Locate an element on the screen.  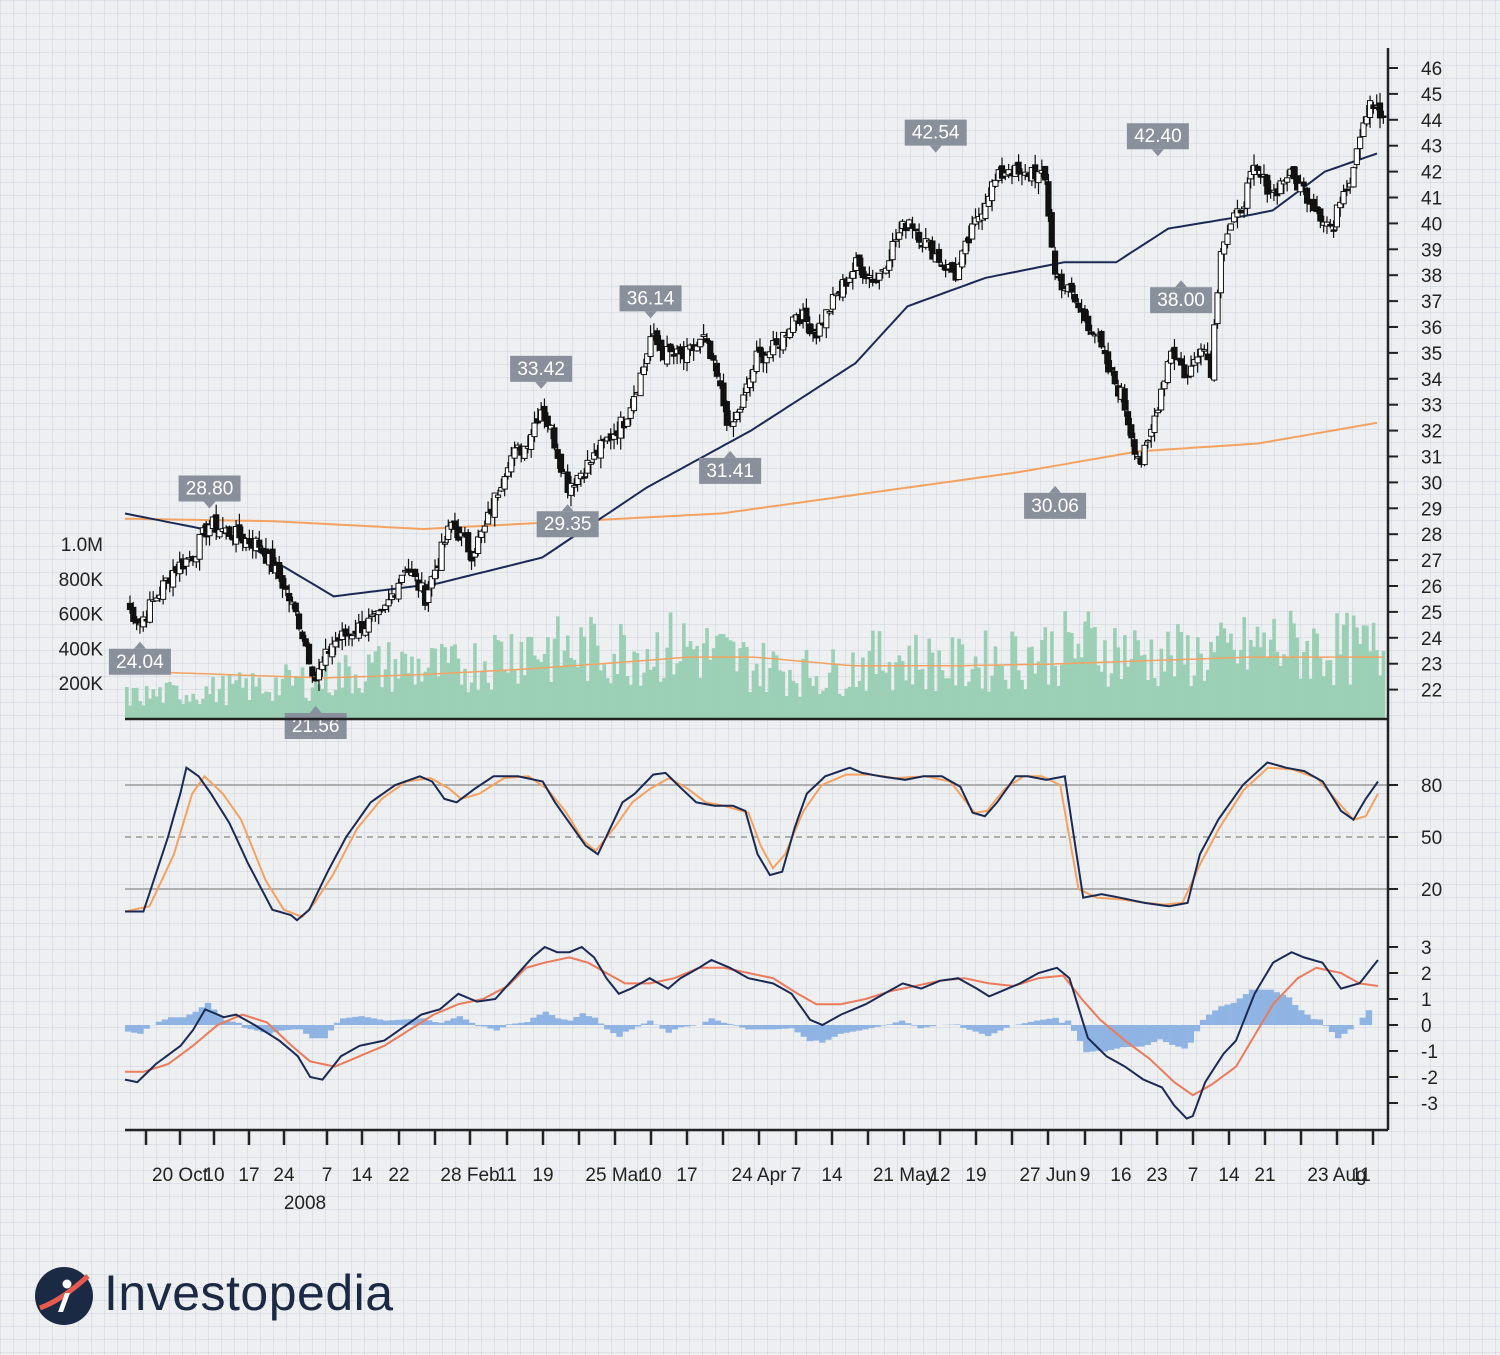
brand-name: Investopedia is located at coordinates (249, 1293).